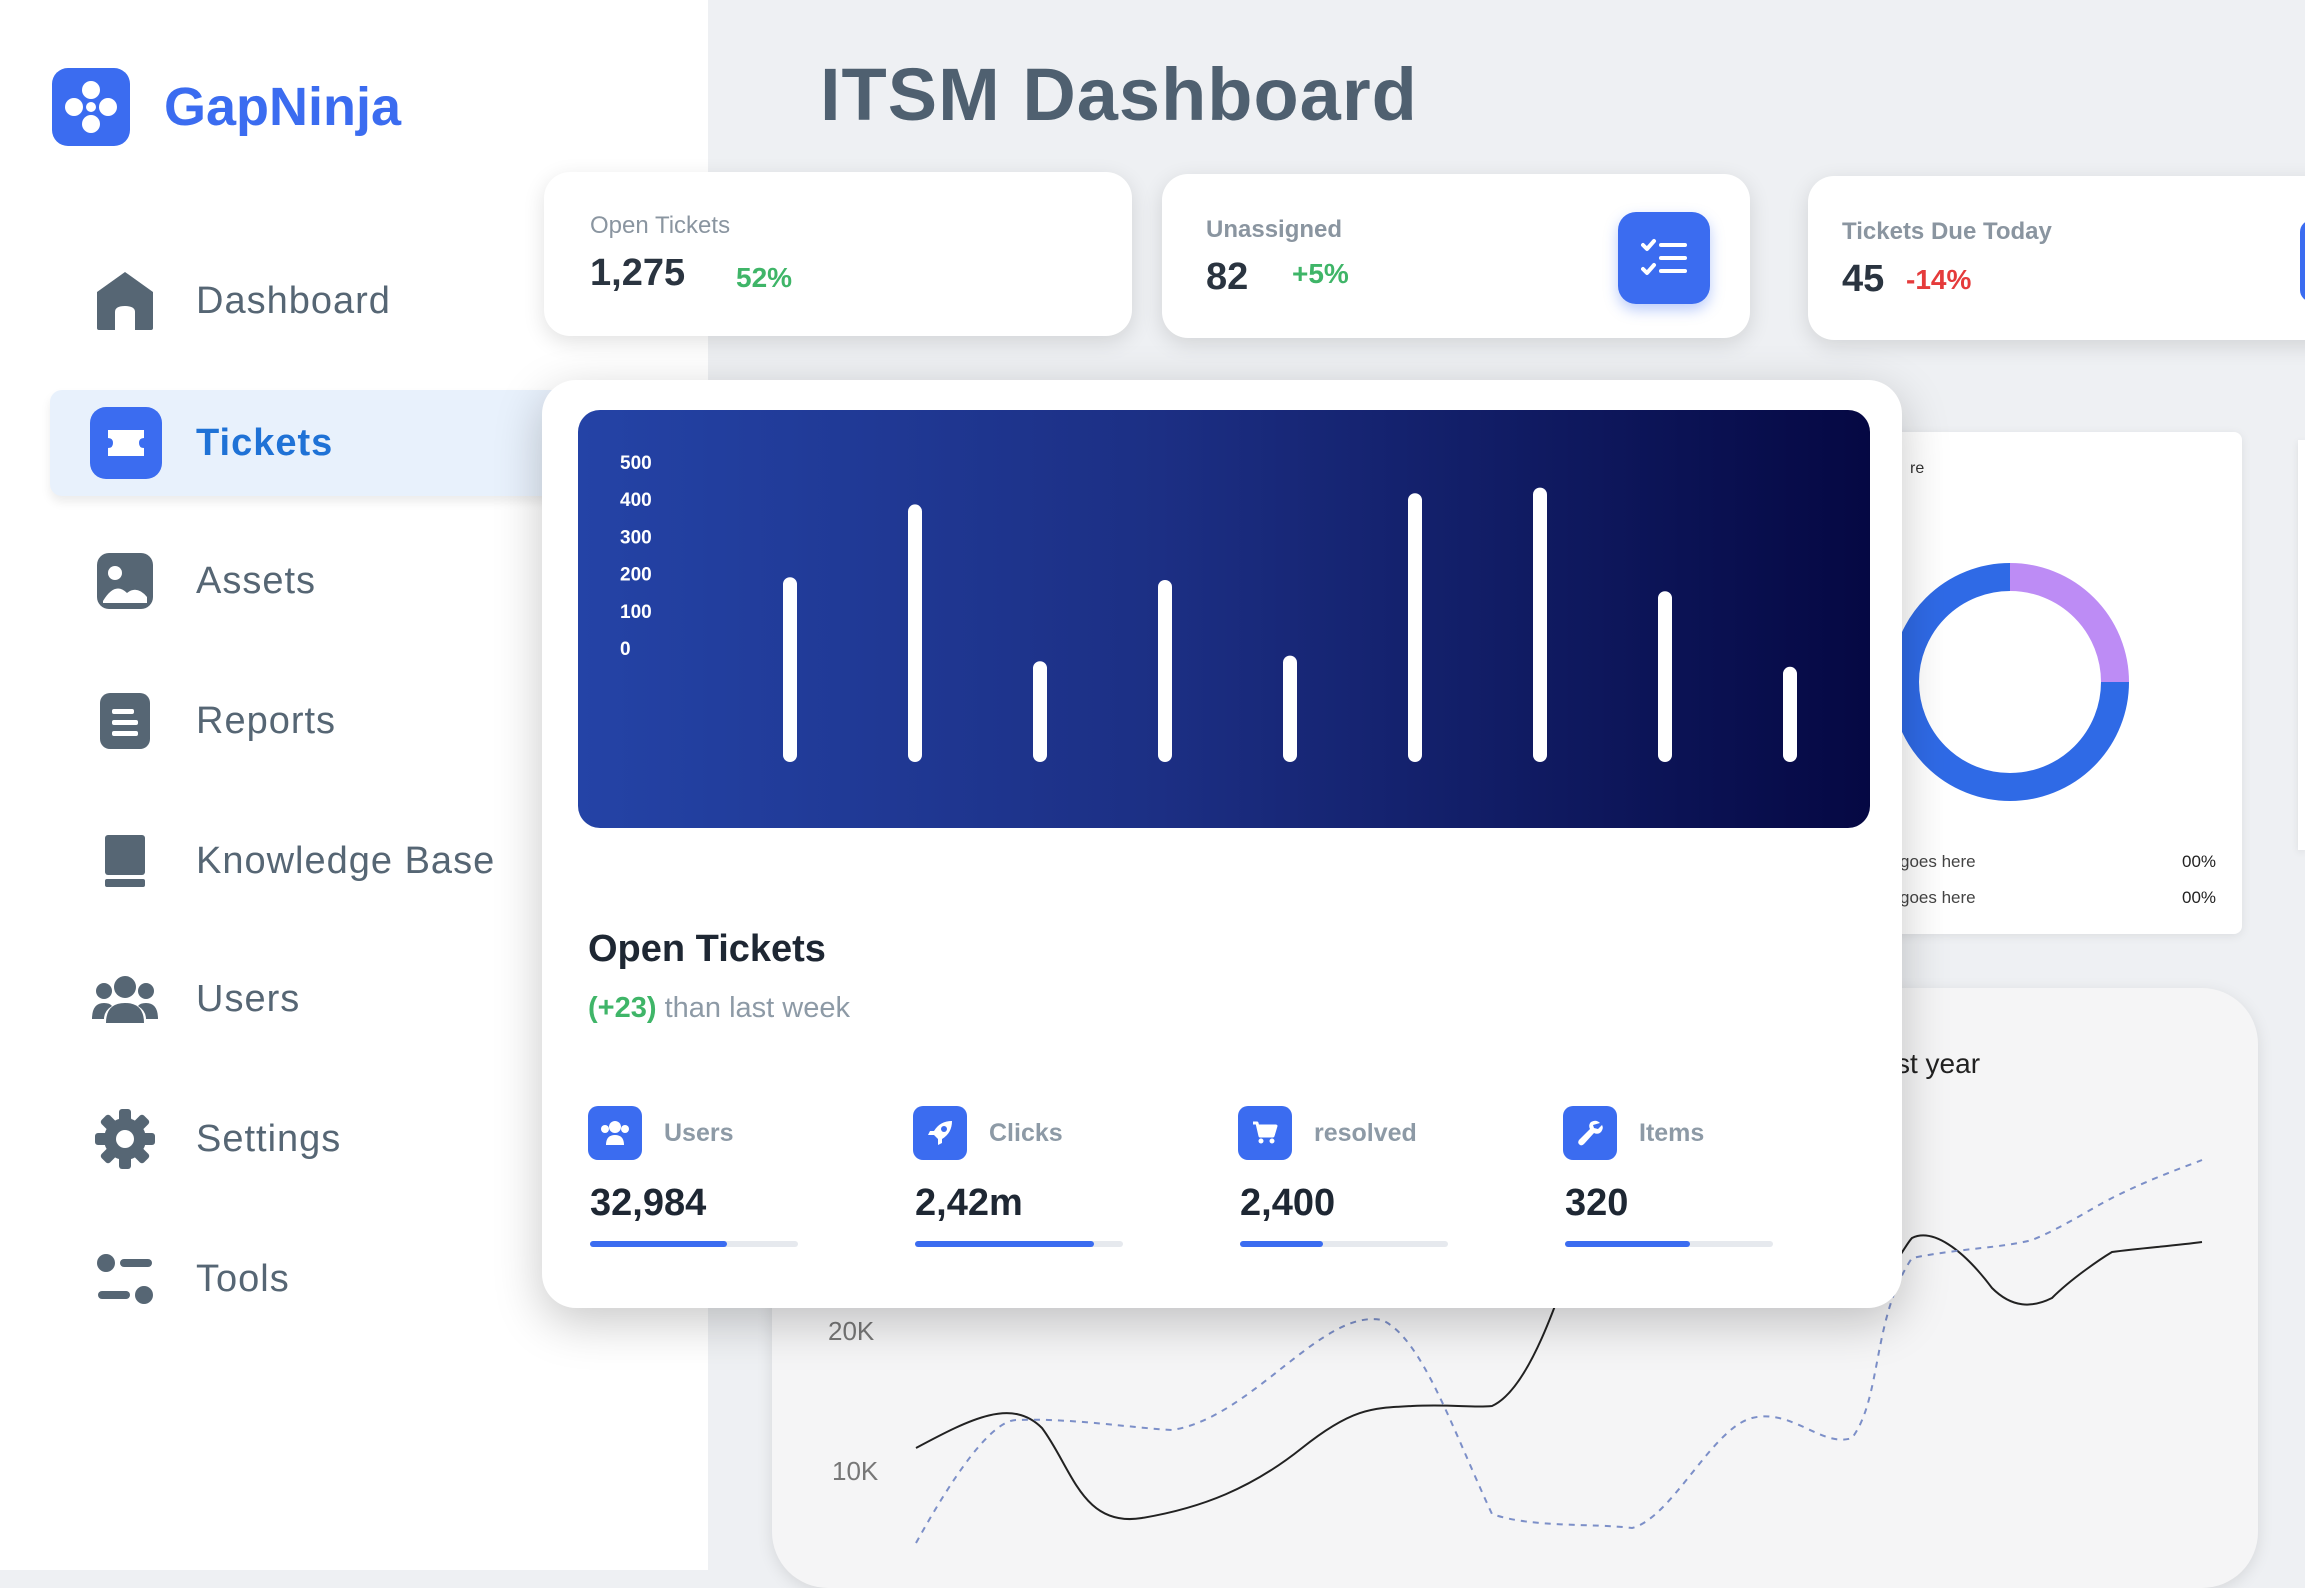 The height and width of the screenshot is (1588, 2305). Describe the element at coordinates (851, 1331) in the screenshot. I see `y-tick-label: 20K` at that location.